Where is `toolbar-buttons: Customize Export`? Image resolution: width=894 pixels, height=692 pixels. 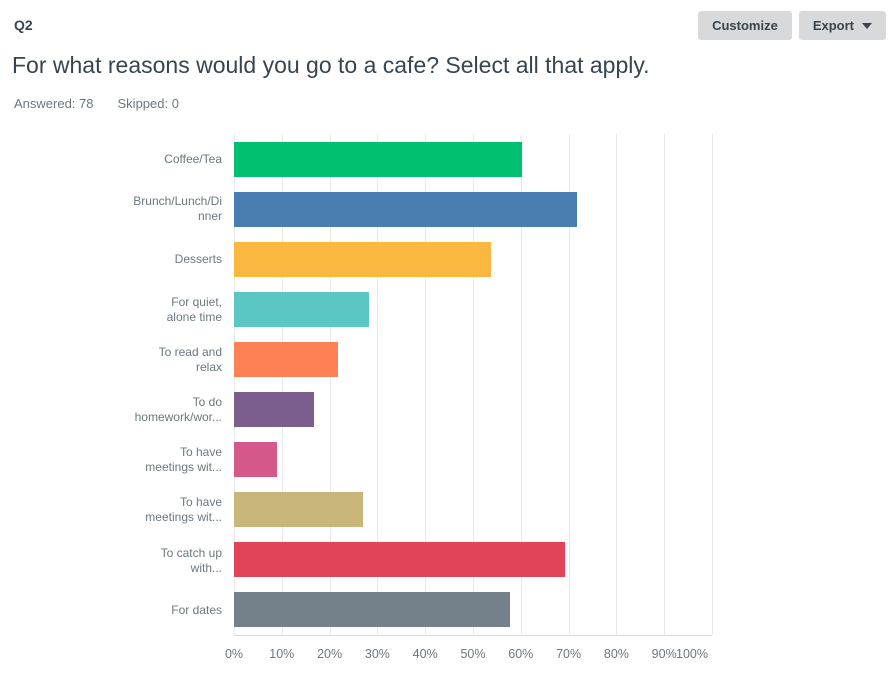
toolbar-buttons: Customize Export is located at coordinates (792, 25).